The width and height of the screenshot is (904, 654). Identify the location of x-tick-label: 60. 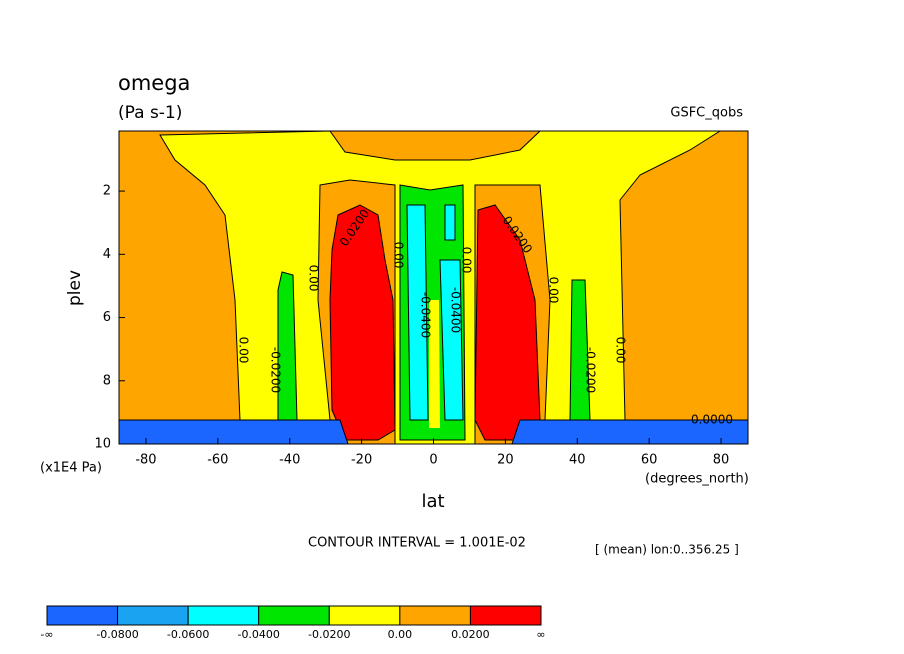
(649, 460).